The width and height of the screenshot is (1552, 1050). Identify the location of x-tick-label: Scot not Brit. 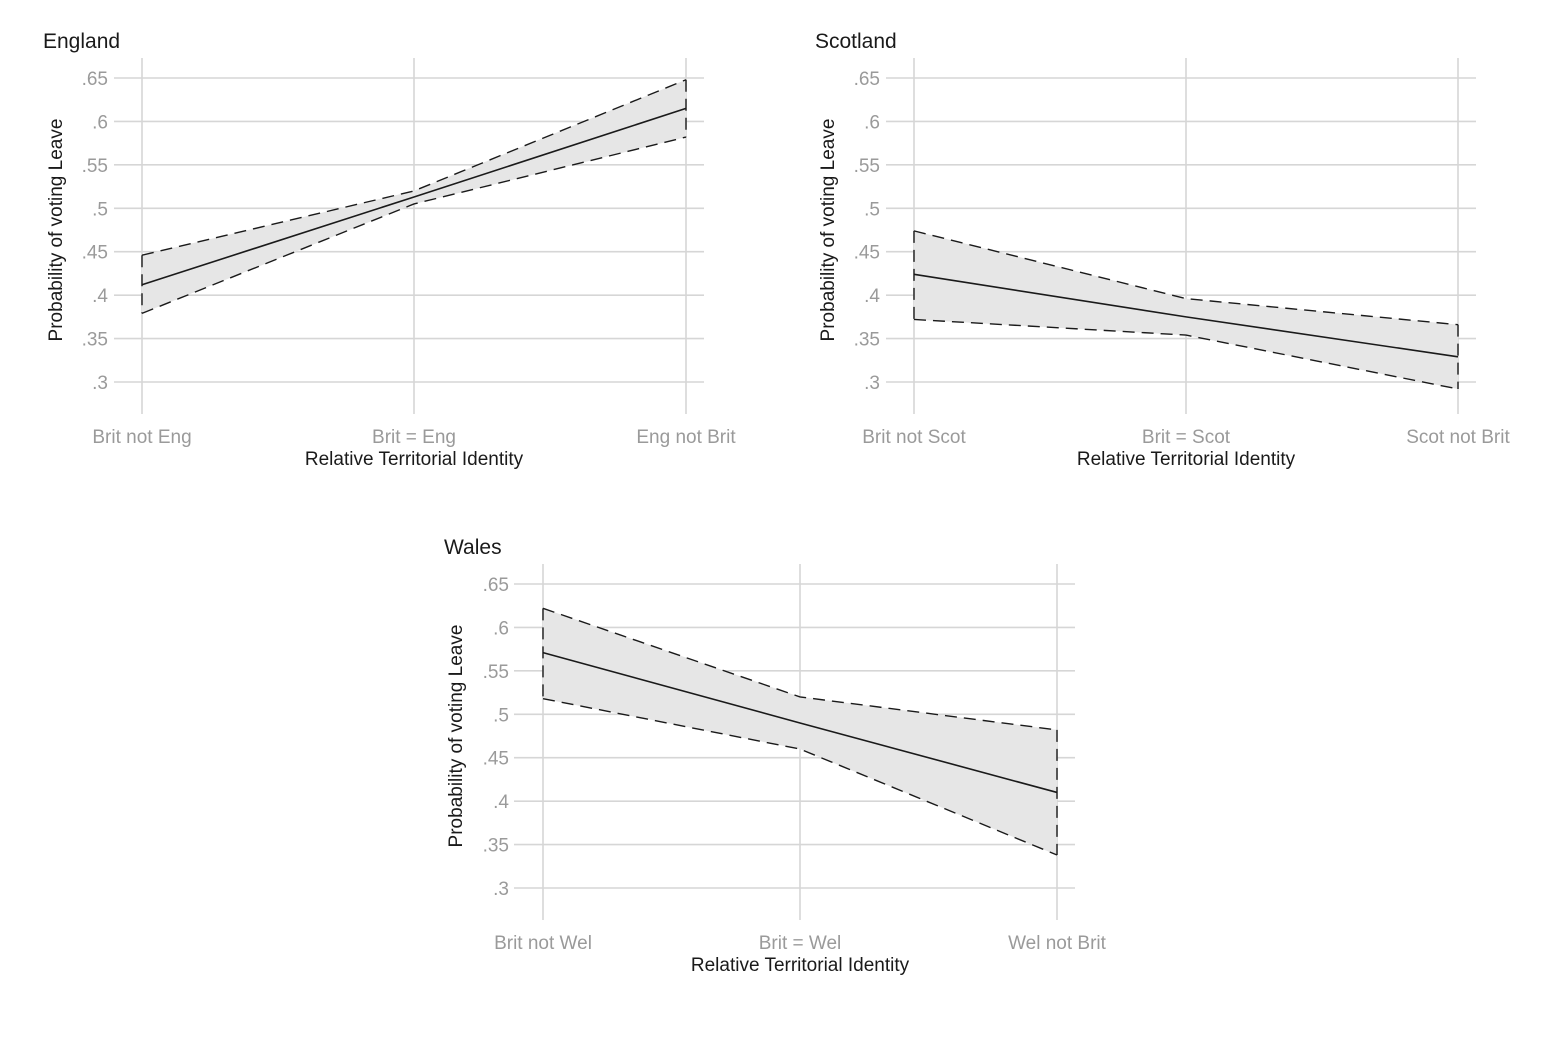
(1458, 437).